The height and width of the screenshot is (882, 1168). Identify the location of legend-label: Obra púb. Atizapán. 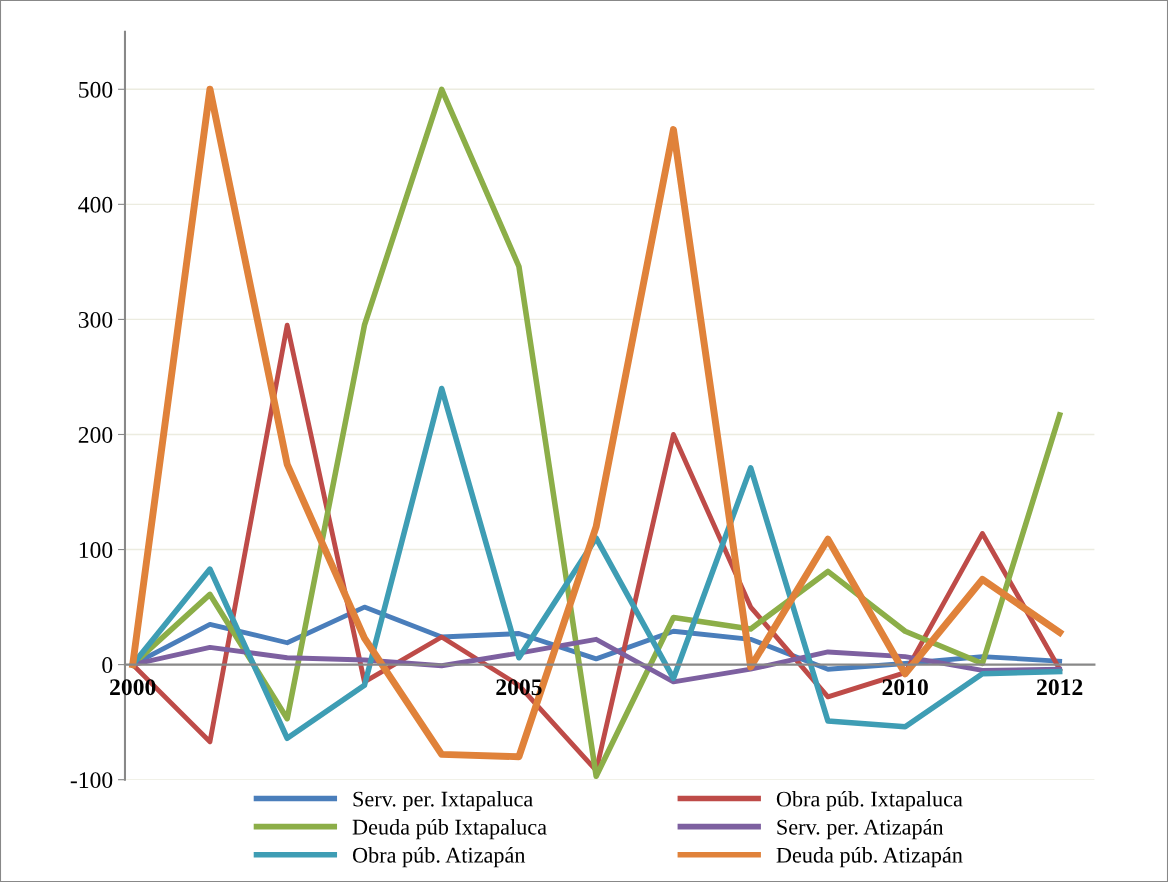
(439, 857).